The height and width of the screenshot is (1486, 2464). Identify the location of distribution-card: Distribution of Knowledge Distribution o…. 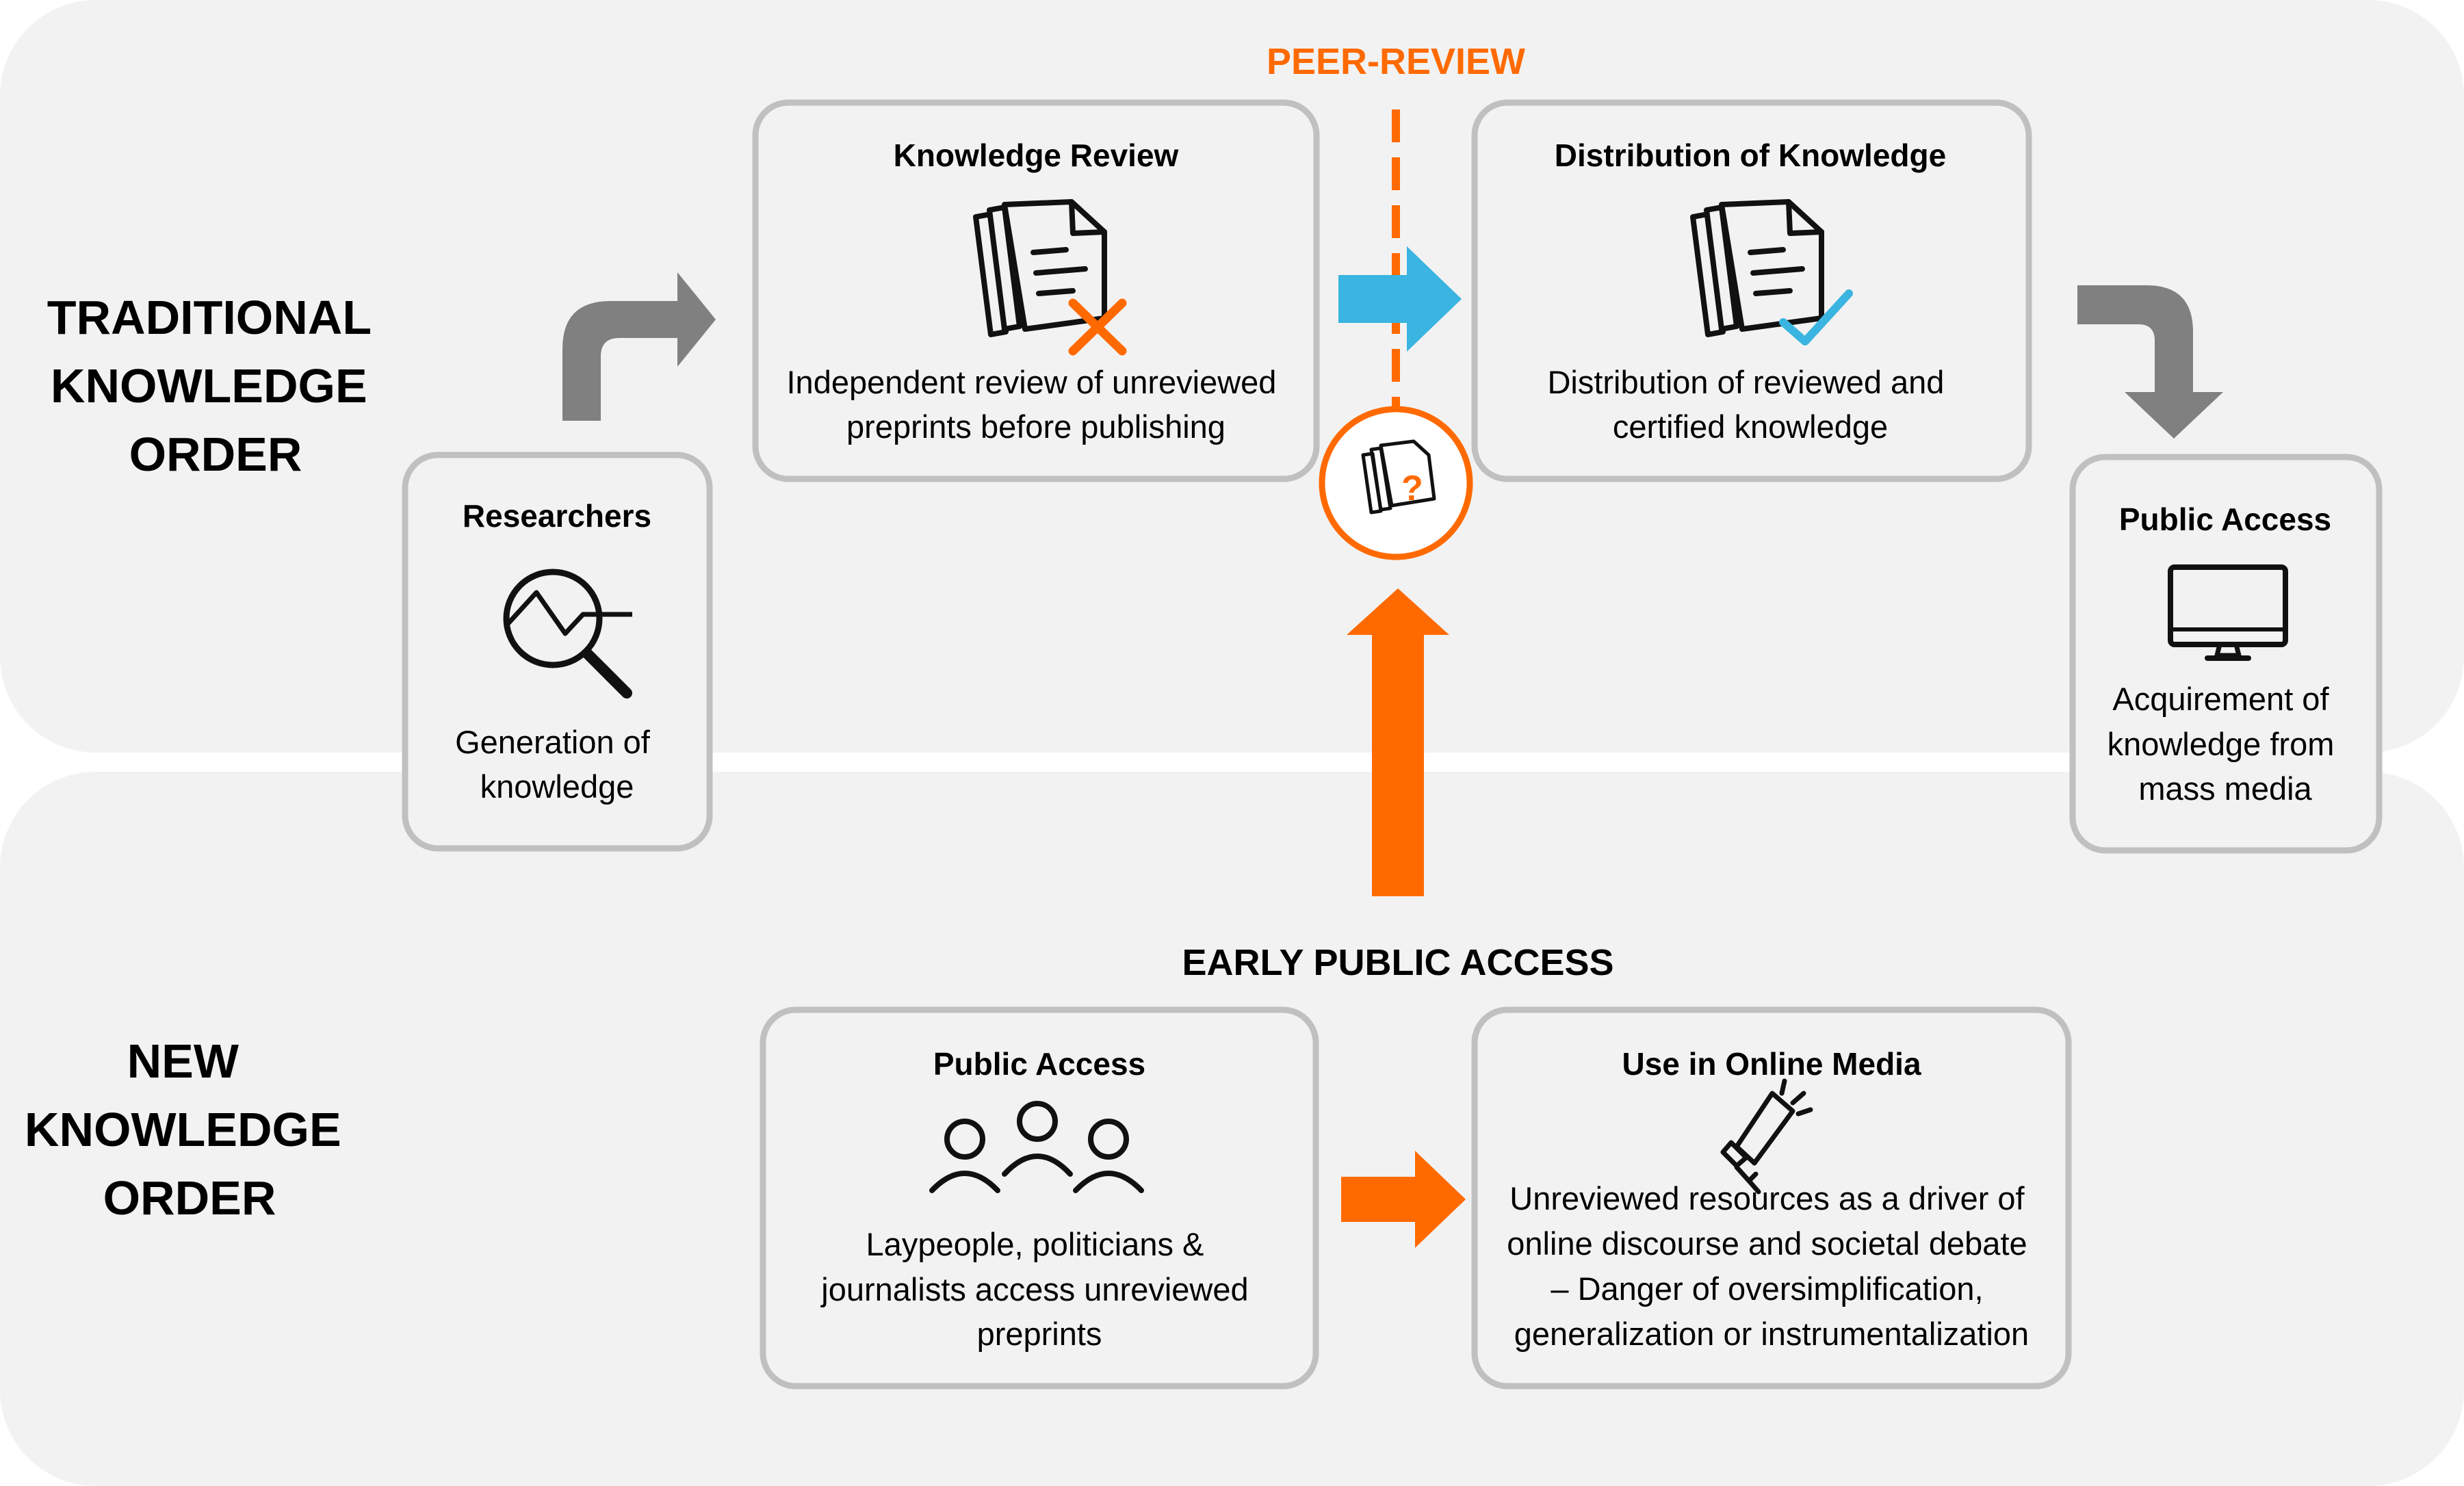
(1751, 290).